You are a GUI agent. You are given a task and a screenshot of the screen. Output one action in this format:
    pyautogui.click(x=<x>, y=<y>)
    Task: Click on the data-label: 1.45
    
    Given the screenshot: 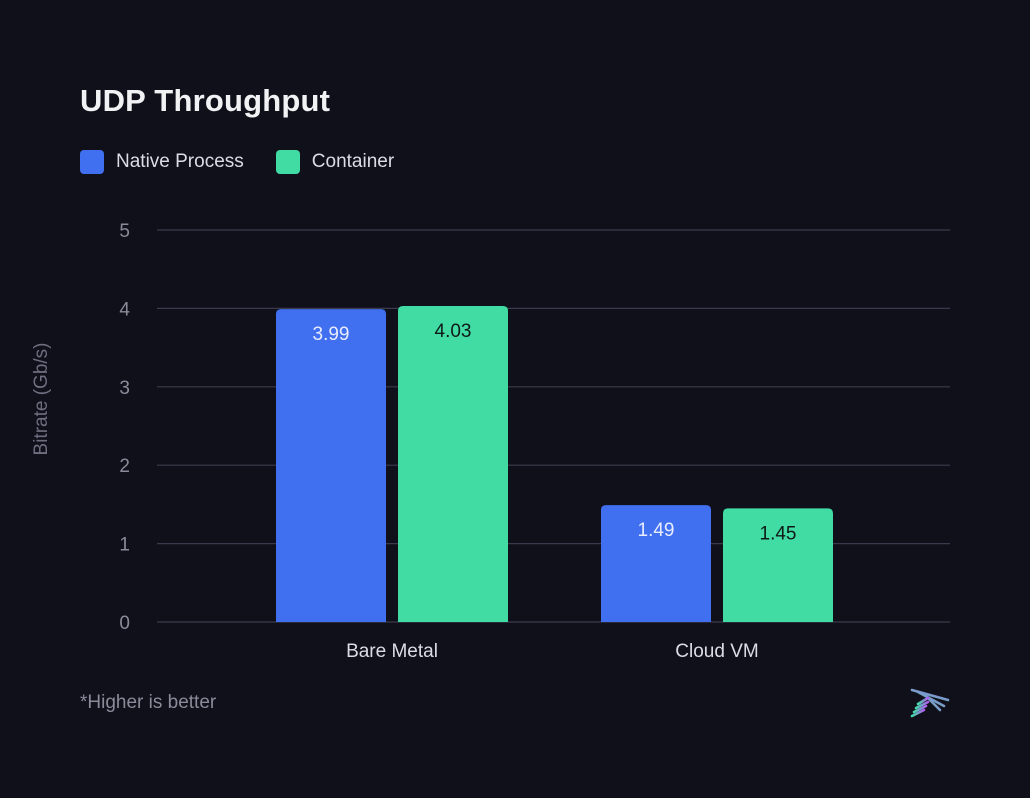 What is the action you would take?
    pyautogui.click(x=778, y=533)
    